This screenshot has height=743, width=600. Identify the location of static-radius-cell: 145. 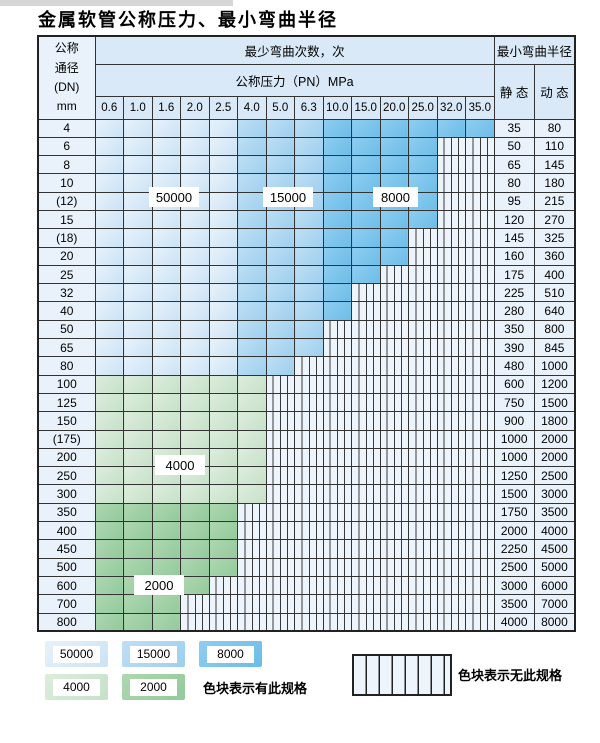
(514, 238).